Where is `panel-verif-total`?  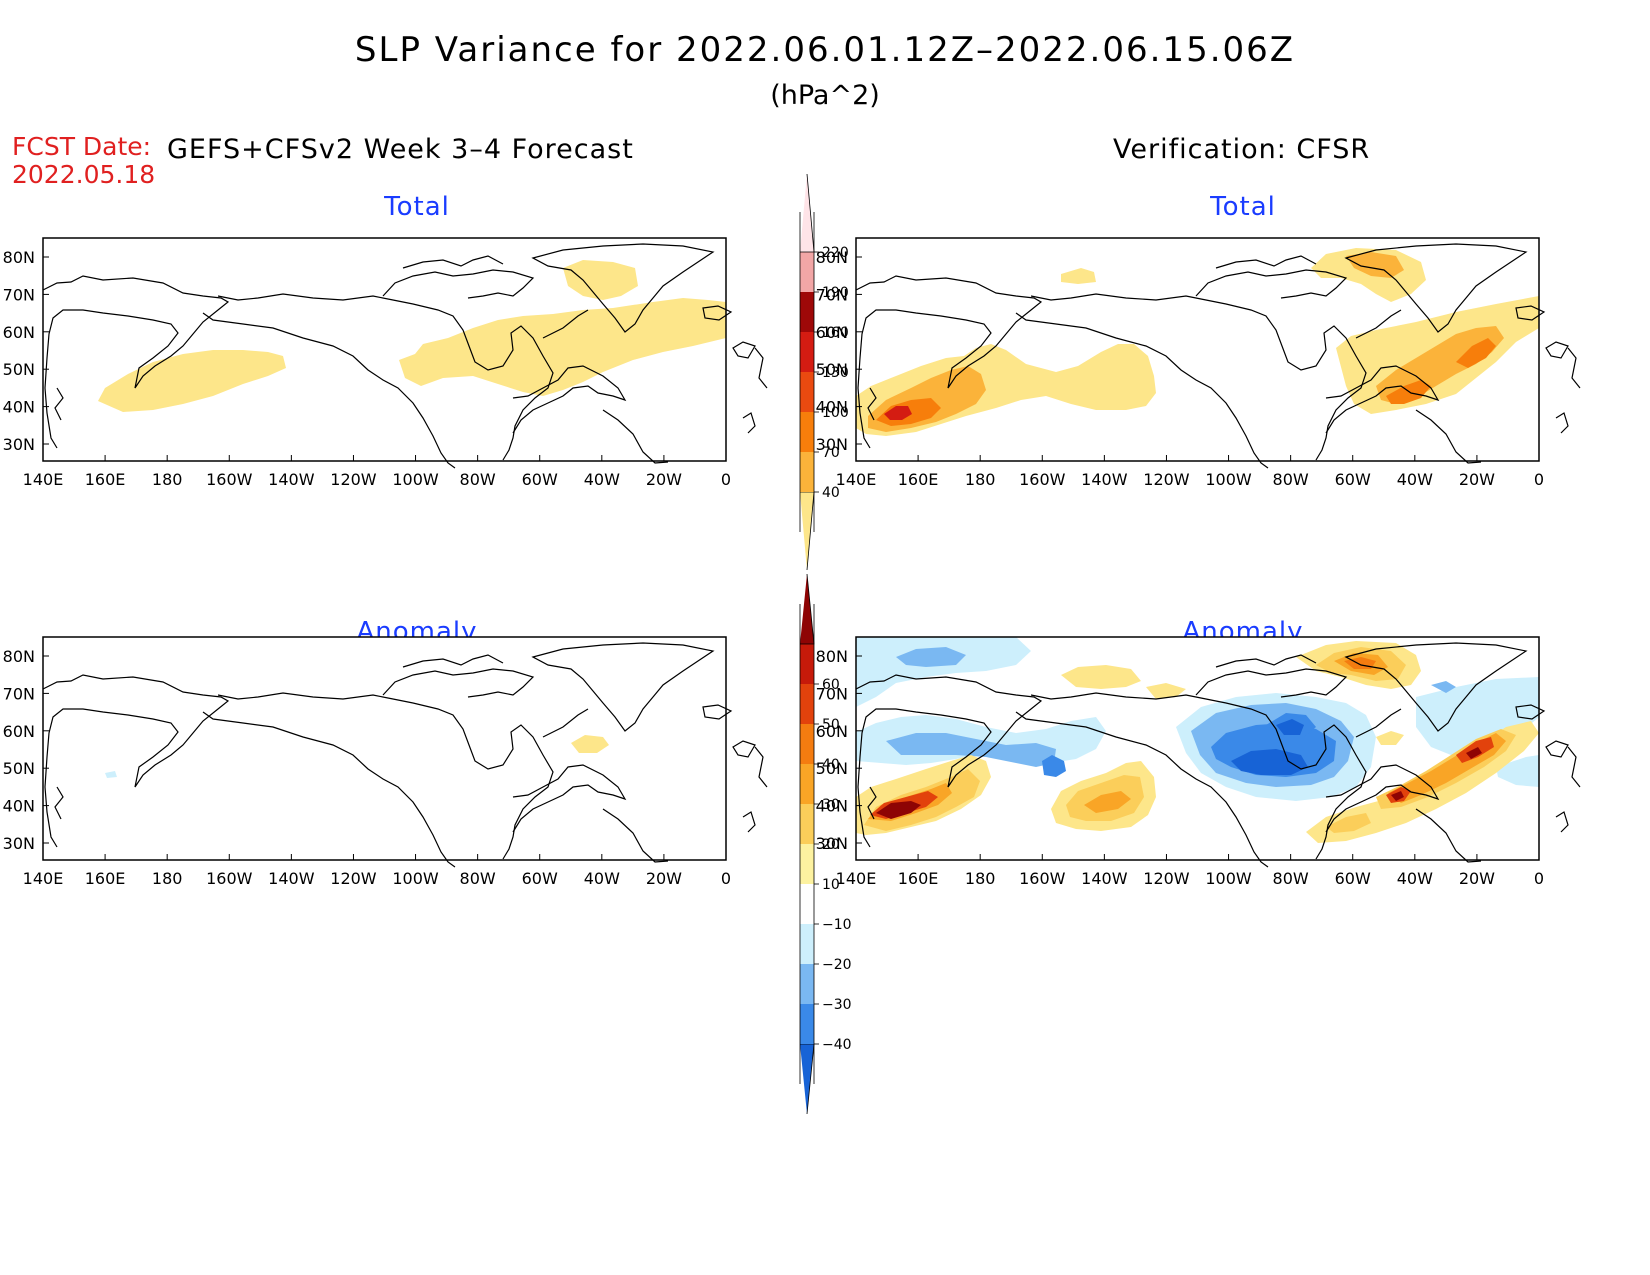
panel-verif-total is located at coordinates (1218, 353).